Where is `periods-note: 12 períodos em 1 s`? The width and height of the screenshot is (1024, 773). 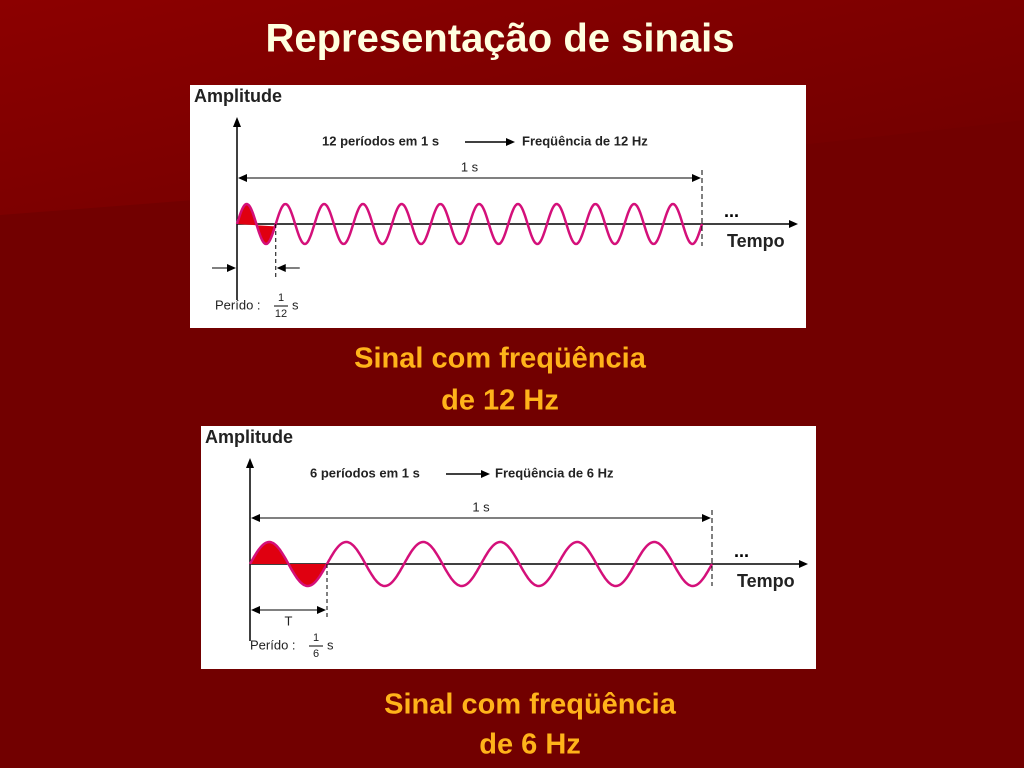 periods-note: 12 períodos em 1 s is located at coordinates (380, 140).